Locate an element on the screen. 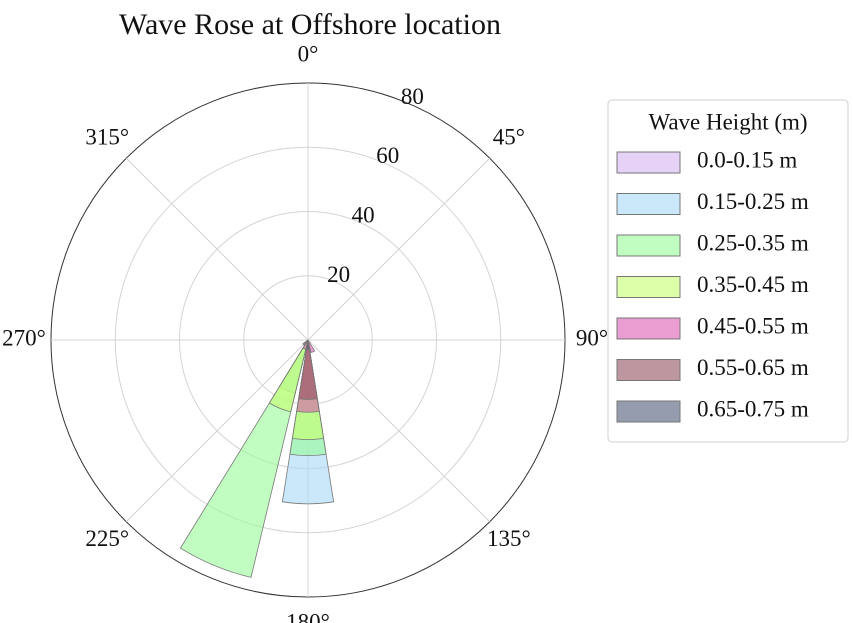 The image size is (853, 623). angle-label: 90° is located at coordinates (592, 337).